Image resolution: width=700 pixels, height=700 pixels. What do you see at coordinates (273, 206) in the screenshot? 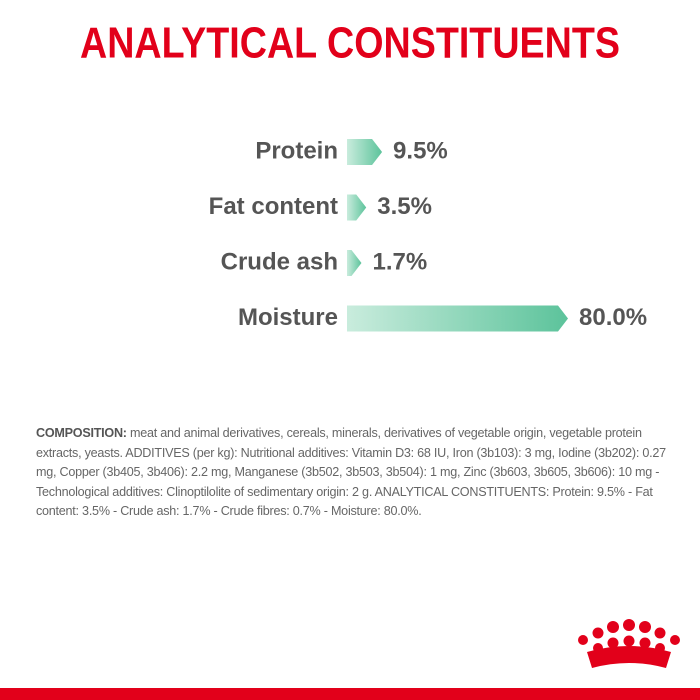
I see `category-label: Fat content` at bounding box center [273, 206].